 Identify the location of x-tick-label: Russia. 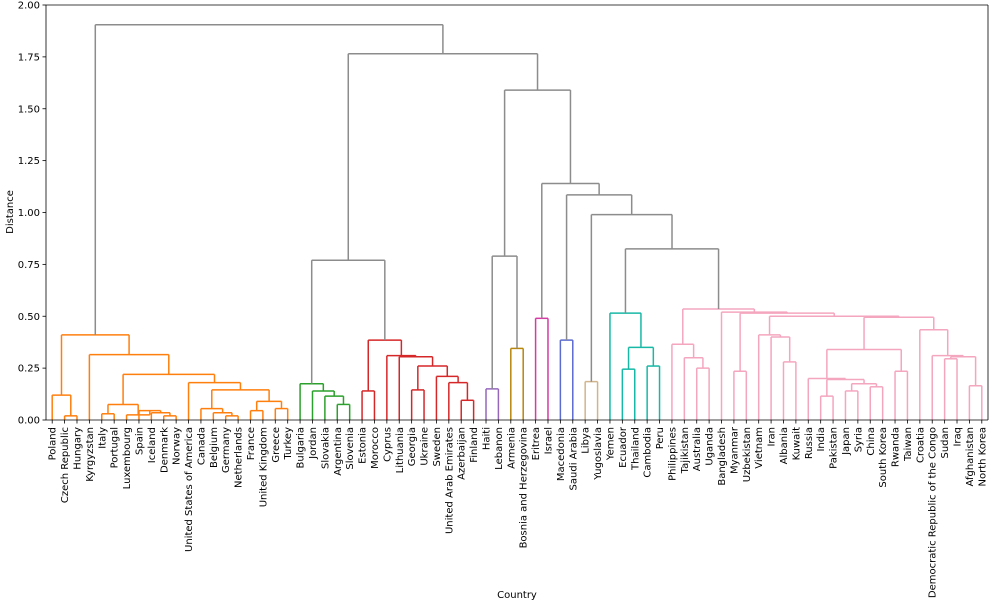
(809, 443).